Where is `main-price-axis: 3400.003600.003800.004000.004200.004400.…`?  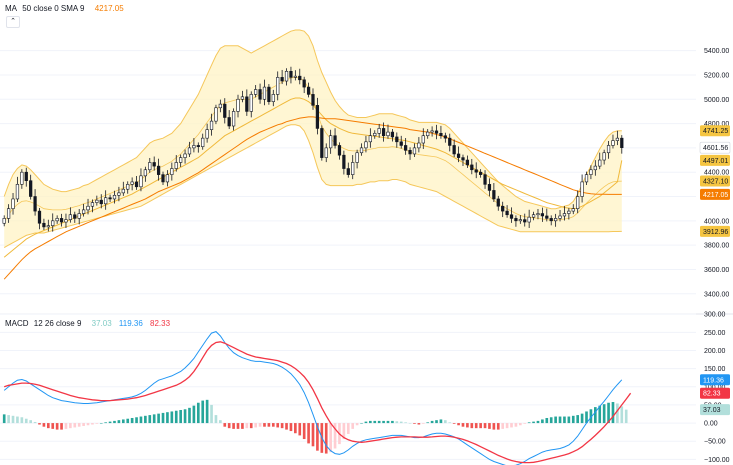 main-price-axis: 3400.003600.003800.004000.004200.004400.… is located at coordinates (716, 173).